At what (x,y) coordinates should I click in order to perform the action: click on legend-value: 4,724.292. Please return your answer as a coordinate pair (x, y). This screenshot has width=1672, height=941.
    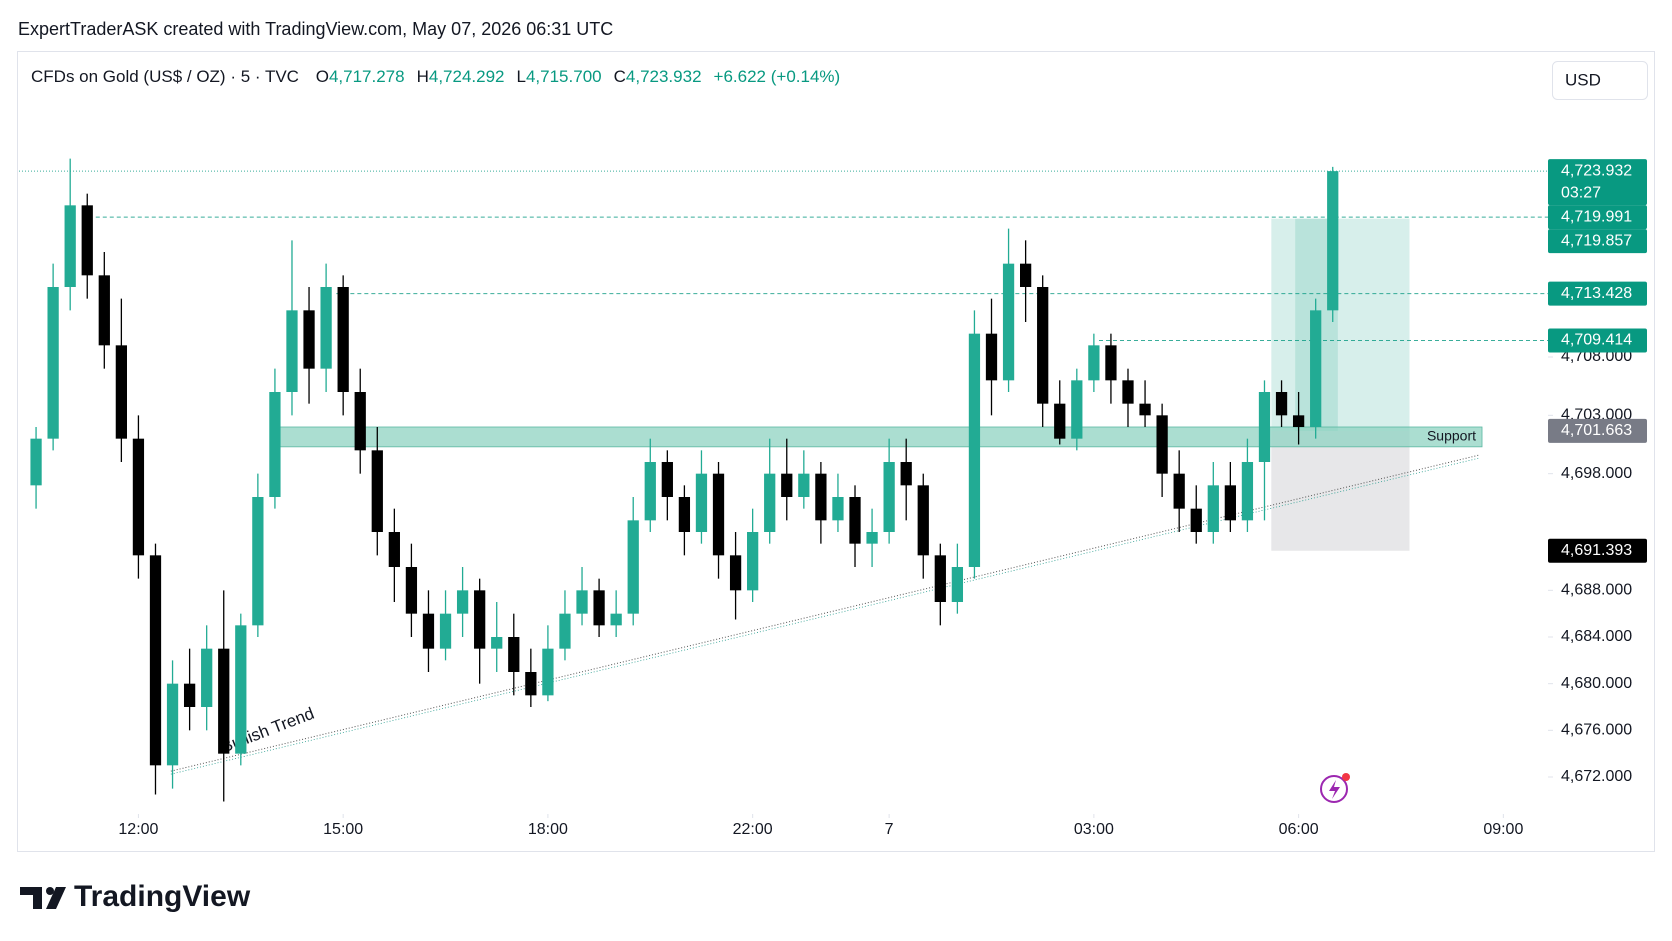
    Looking at the image, I should click on (467, 76).